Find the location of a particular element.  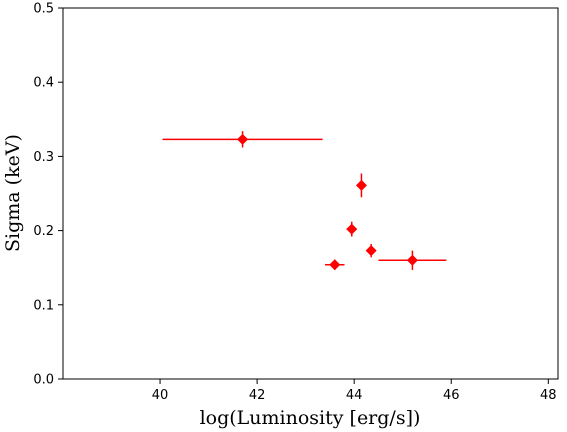

x-axis-label: log(Luminosity [erg/s]) is located at coordinates (310, 418).